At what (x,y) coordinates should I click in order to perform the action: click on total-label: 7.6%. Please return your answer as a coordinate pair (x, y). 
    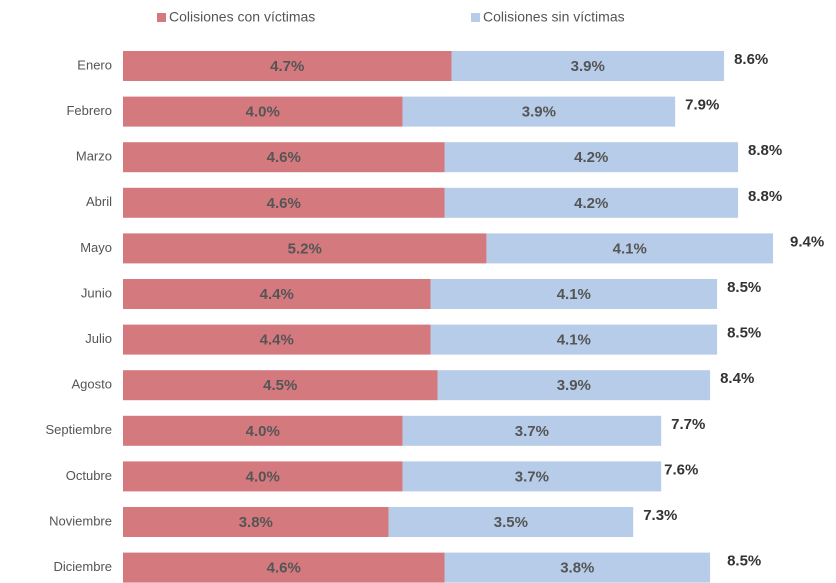
    Looking at the image, I should click on (681, 469).